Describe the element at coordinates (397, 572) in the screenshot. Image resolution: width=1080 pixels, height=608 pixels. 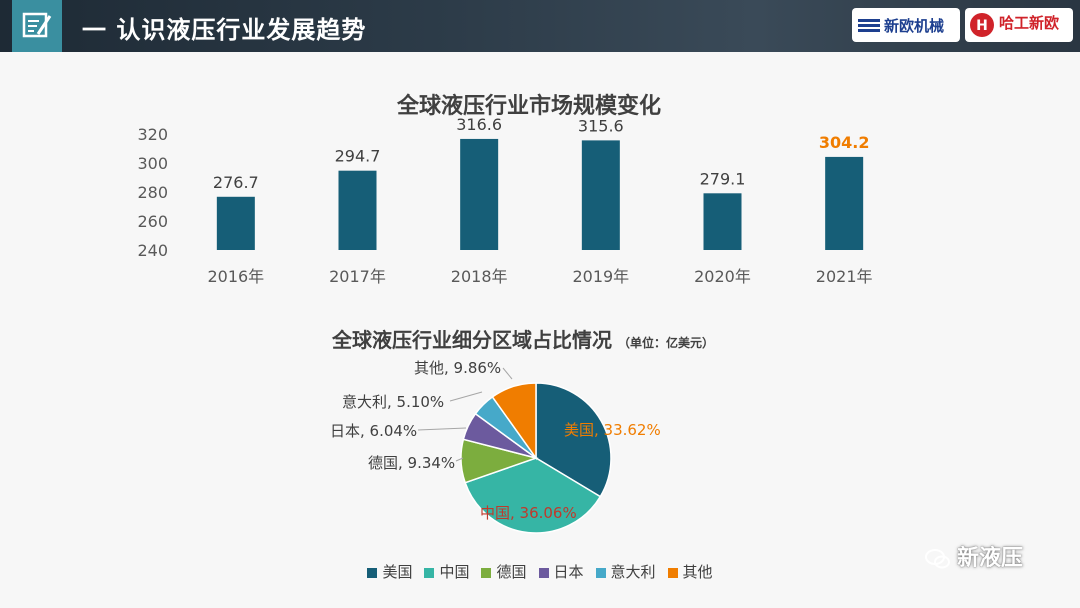
I see `legend-label: 美国` at that location.